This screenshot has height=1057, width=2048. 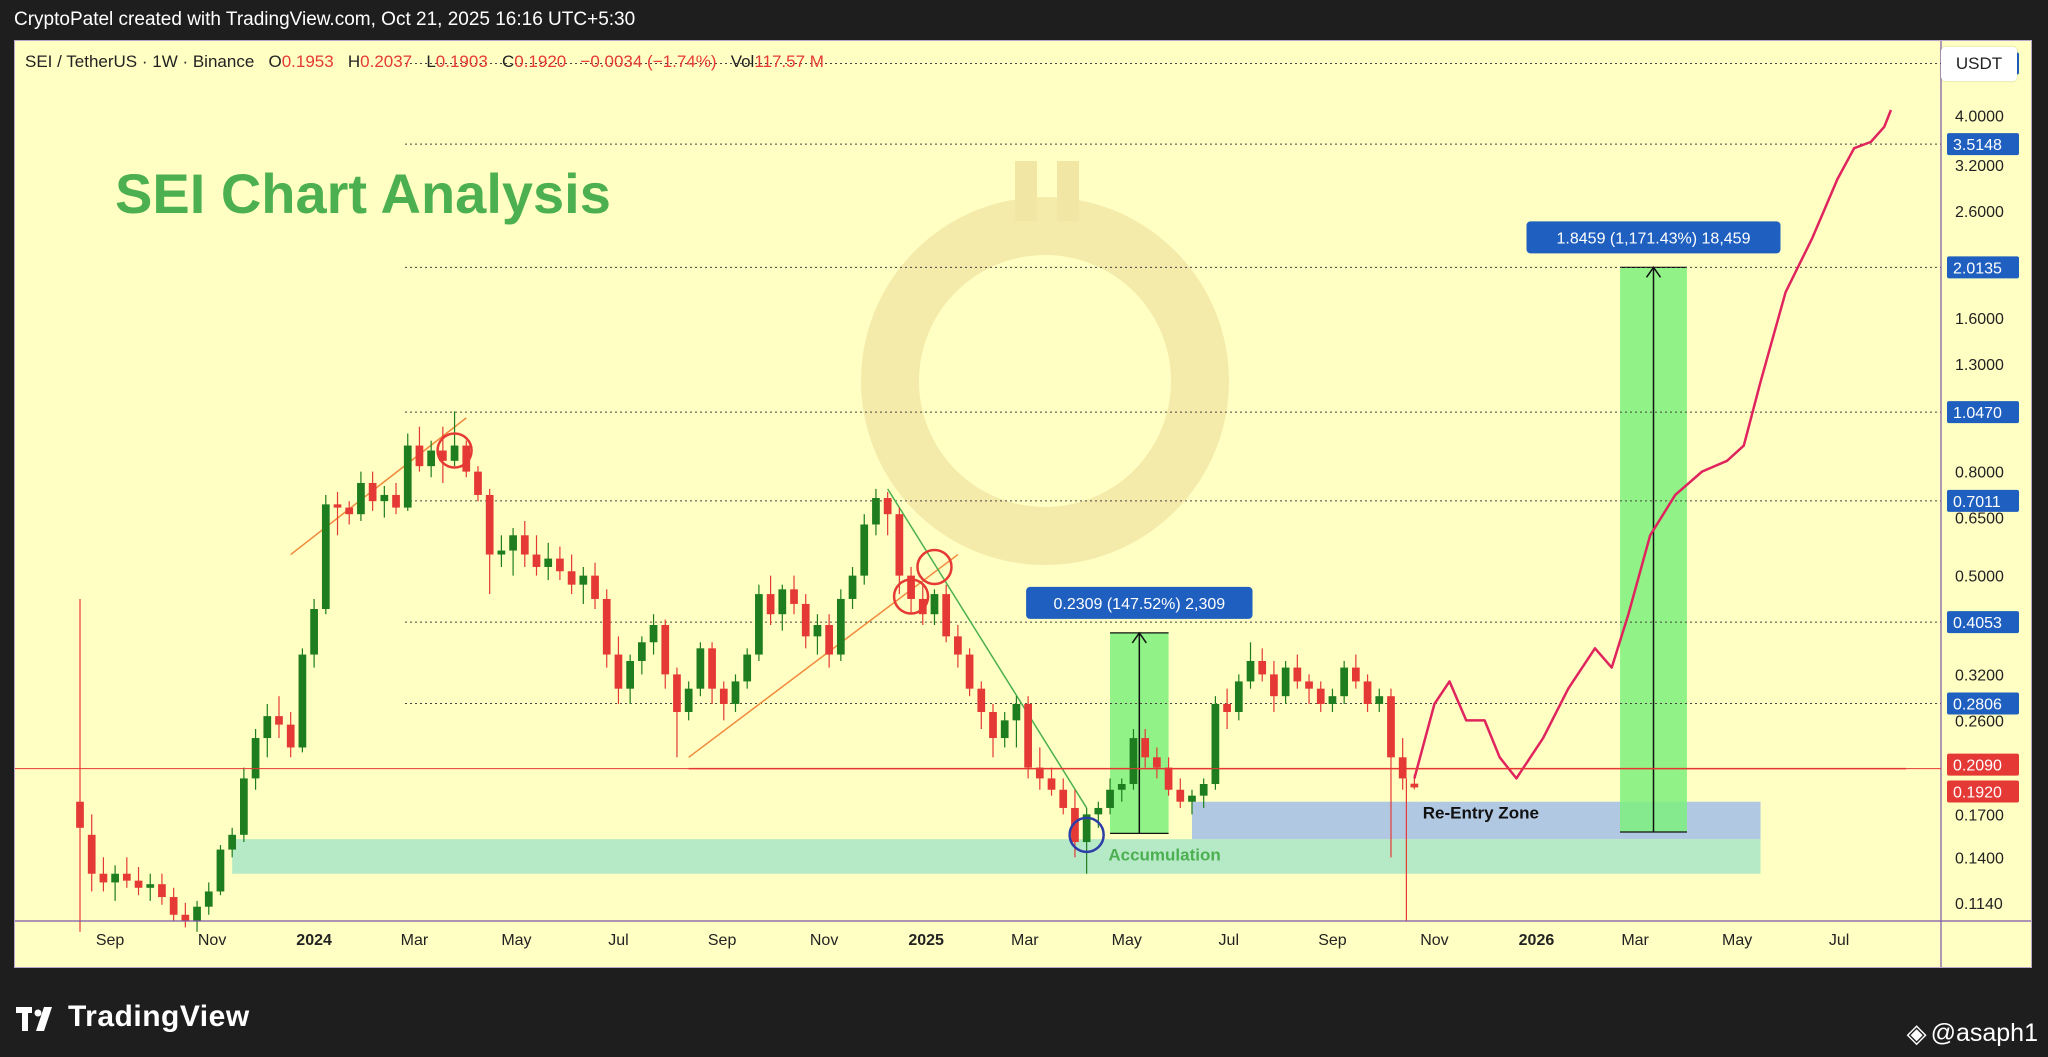 What do you see at coordinates (1977, 268) in the screenshot?
I see `level-label: 2.0135` at bounding box center [1977, 268].